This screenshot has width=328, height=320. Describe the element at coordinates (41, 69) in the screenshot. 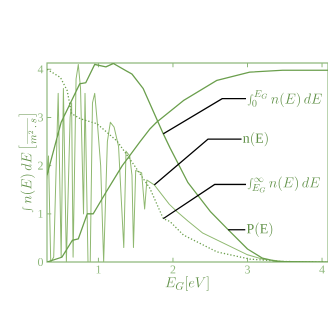

I see `y-tick-label: 4` at that location.